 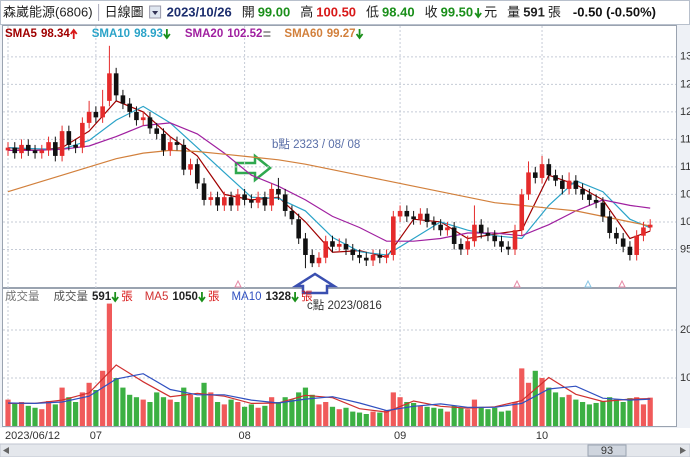 What do you see at coordinates (685, 330) in the screenshot?
I see `y-tick-label: 20` at bounding box center [685, 330].